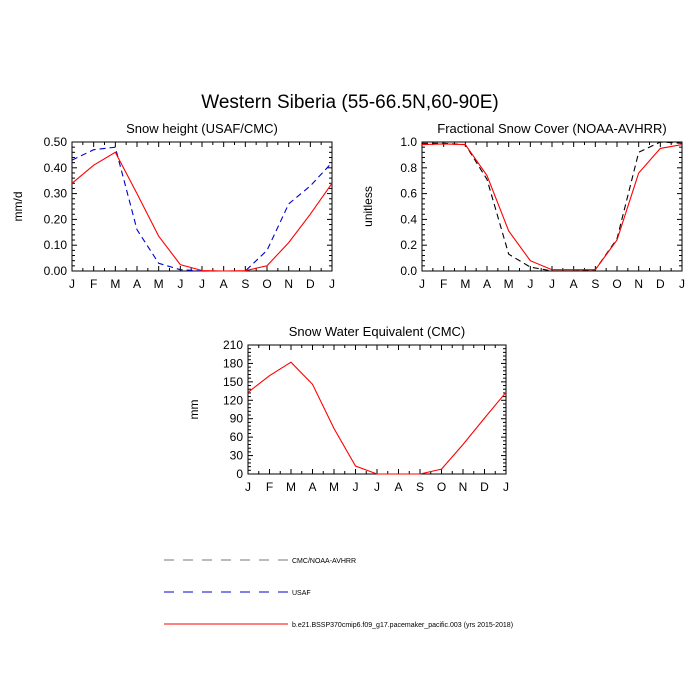  Describe the element at coordinates (408, 219) in the screenshot. I see `y-tick-label: 0.4` at that location.